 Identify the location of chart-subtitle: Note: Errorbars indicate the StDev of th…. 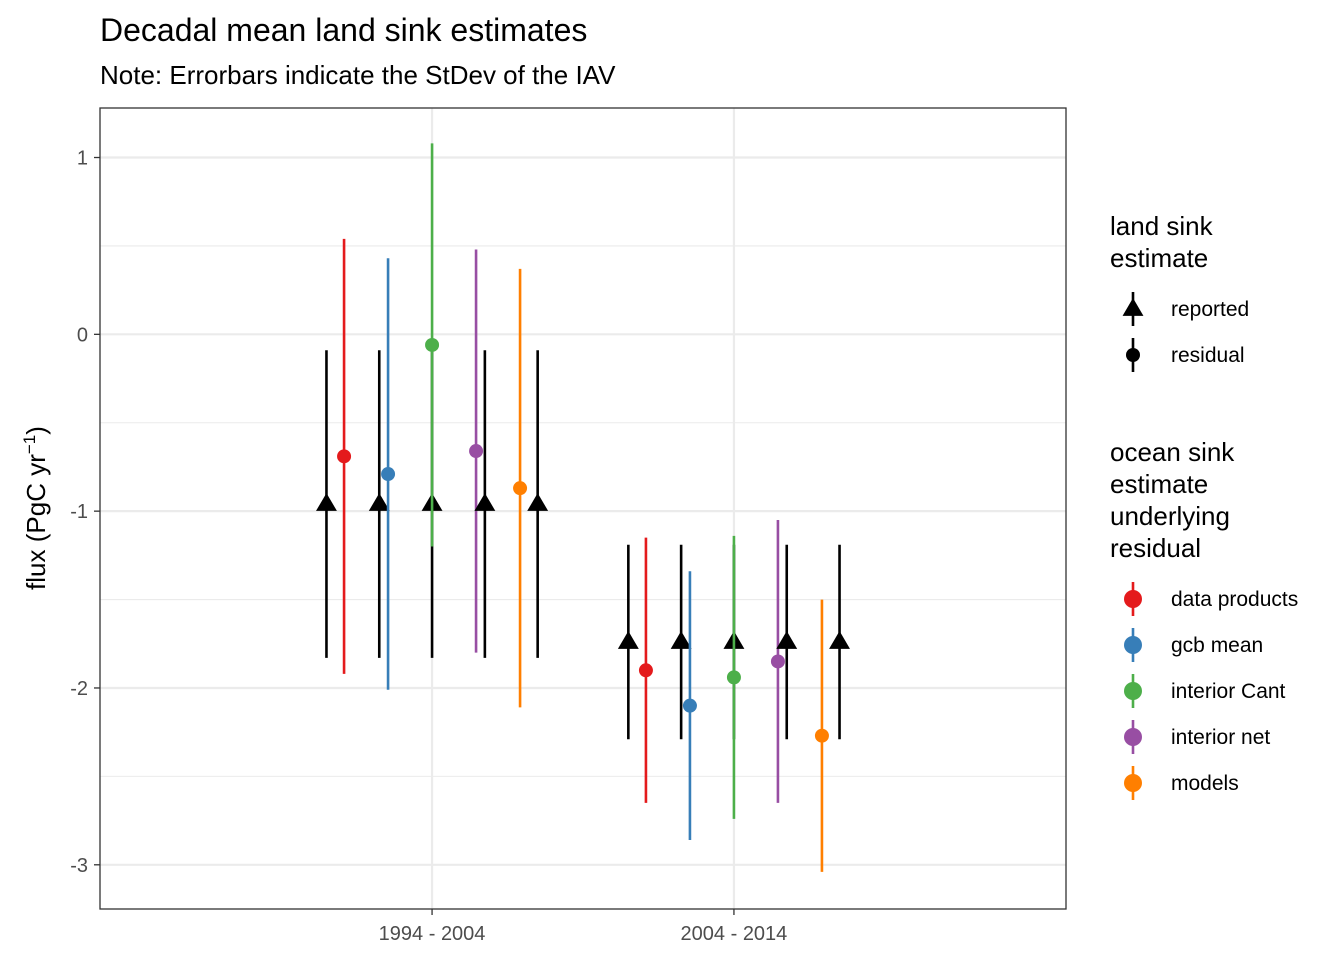
(358, 75).